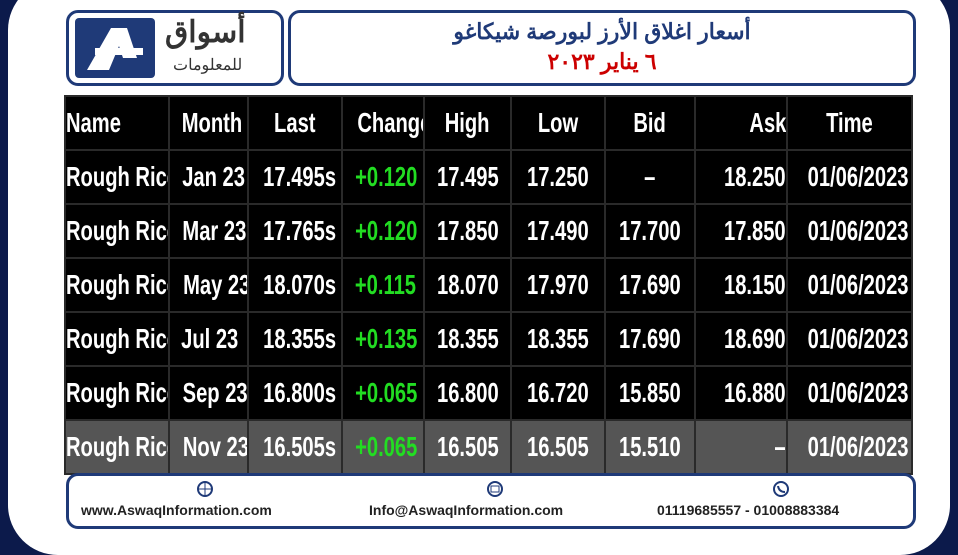  Describe the element at coordinates (748, 510) in the screenshot. I see `phone: 01119685557 - 01008883384` at that location.